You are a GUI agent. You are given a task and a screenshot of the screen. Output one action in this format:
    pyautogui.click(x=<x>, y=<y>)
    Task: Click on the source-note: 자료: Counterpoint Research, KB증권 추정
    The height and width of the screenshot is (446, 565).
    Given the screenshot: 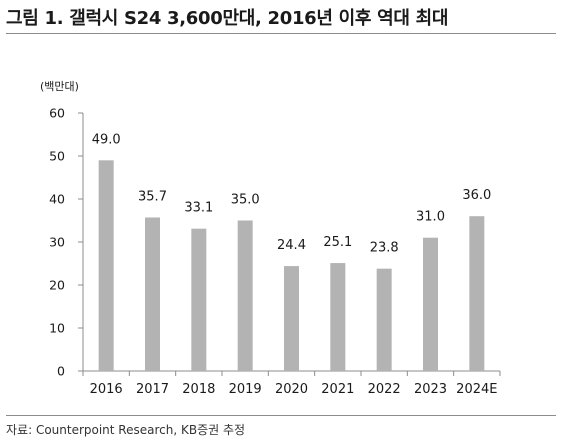 What is the action you would take?
    pyautogui.click(x=126, y=430)
    